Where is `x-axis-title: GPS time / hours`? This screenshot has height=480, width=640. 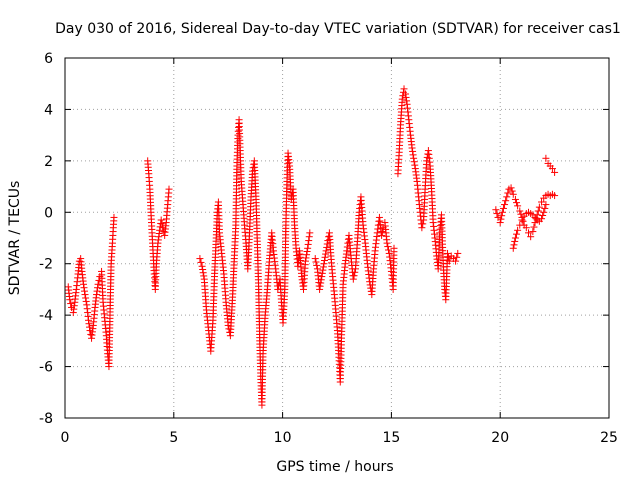
x-axis-title: GPS time / hours is located at coordinates (334, 467).